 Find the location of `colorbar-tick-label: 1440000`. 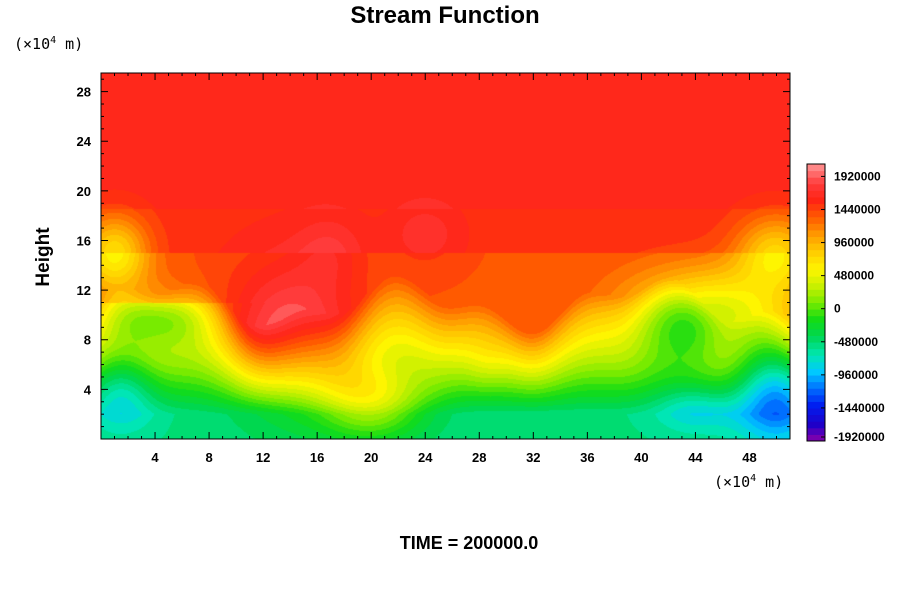

colorbar-tick-label: 1440000 is located at coordinates (857, 209).